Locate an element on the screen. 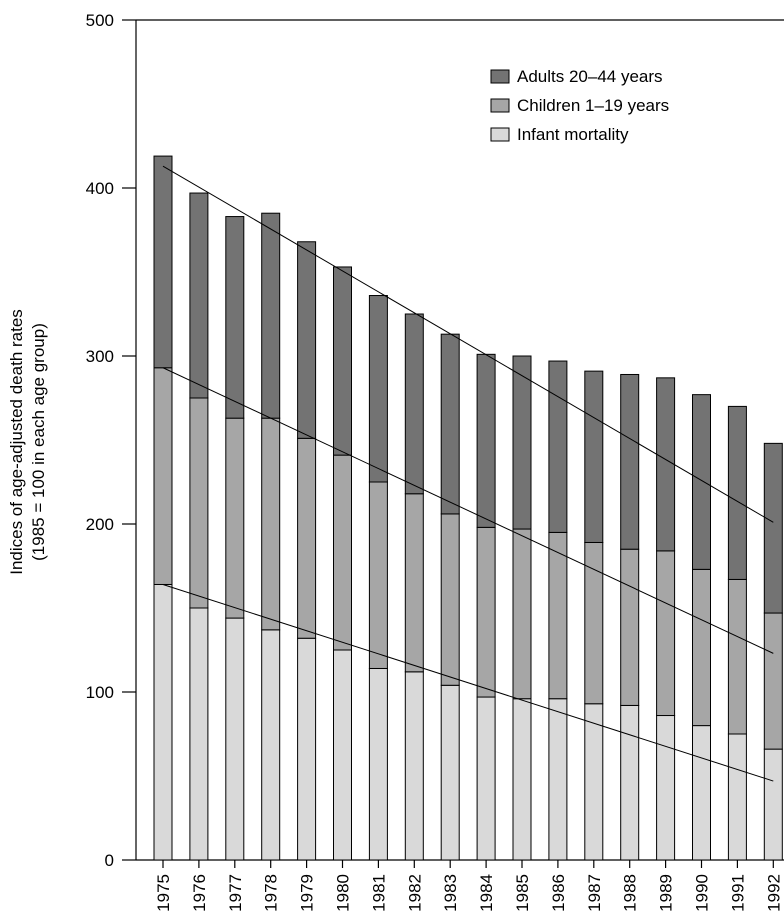 The width and height of the screenshot is (784, 923). y-tick-label: 100 is located at coordinates (100, 692).